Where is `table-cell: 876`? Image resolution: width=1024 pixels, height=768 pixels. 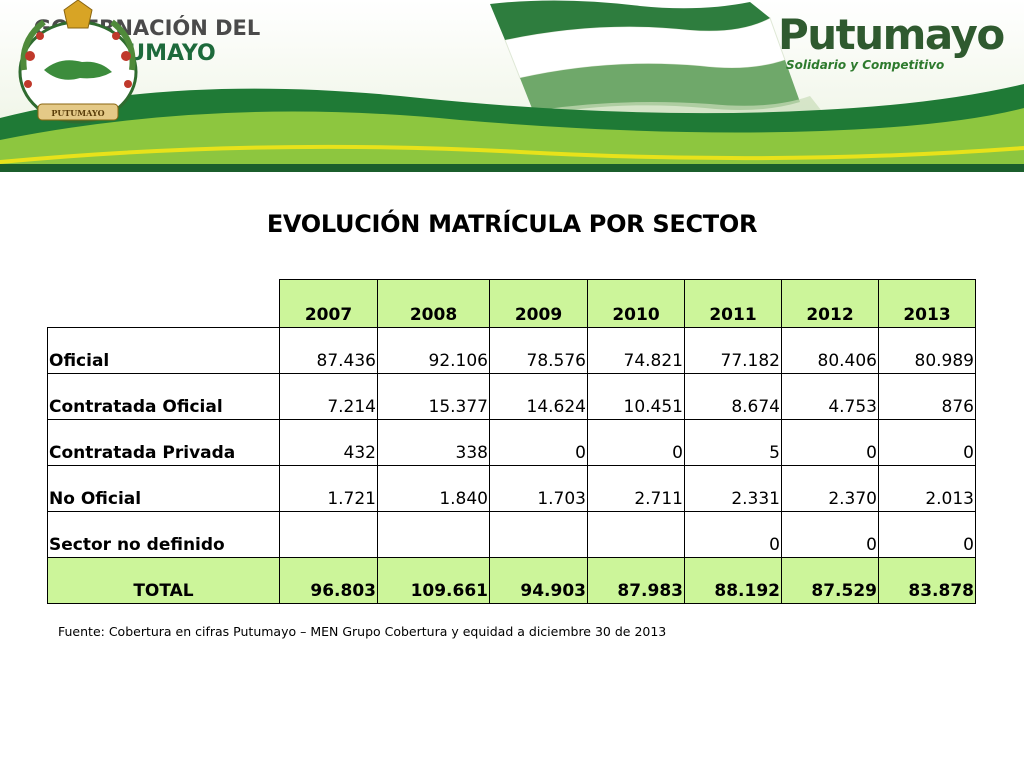 table-cell: 876 is located at coordinates (927, 396).